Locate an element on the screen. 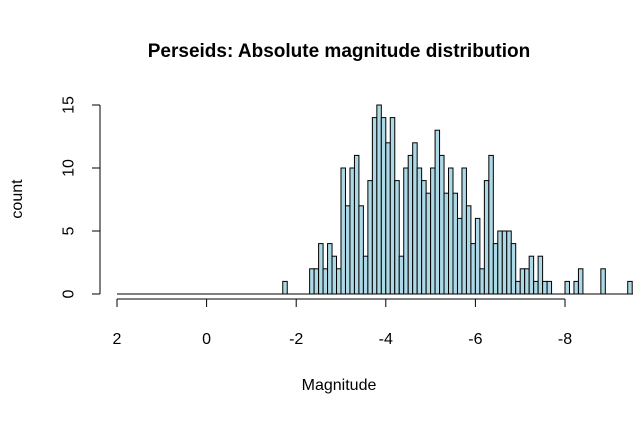  x-tick-label: -2 is located at coordinates (296, 339).